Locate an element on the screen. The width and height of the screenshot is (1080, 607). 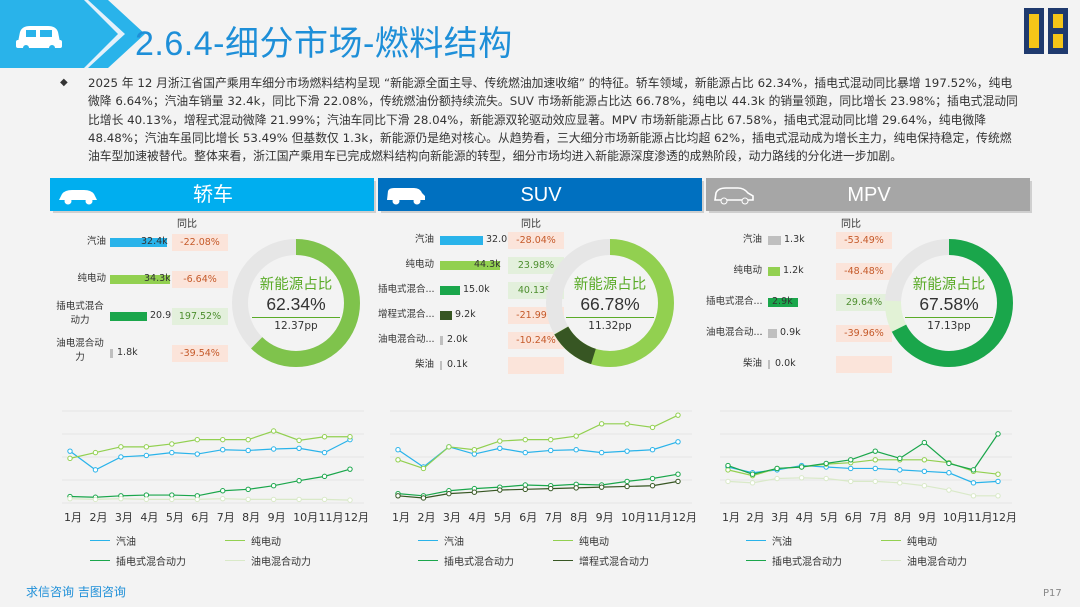
legend-label: 纯电动 is located at coordinates (922, 542).